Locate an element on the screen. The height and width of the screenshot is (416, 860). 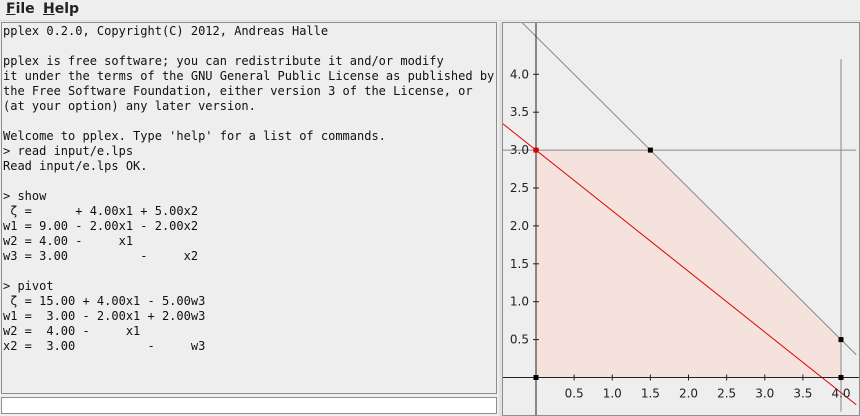
x-tick-label: 2.0 is located at coordinates (688, 394).